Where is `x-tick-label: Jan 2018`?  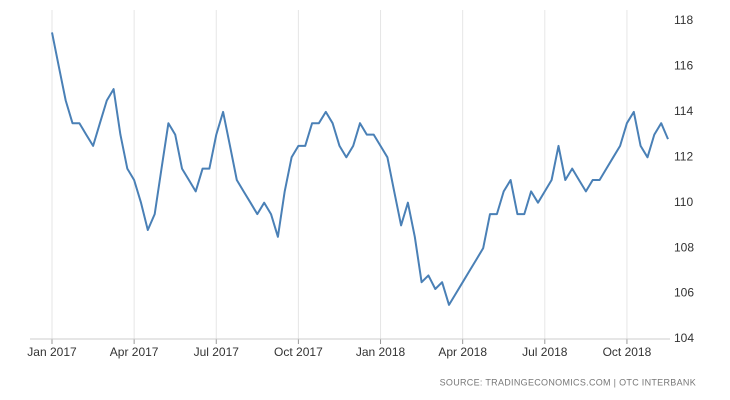
x-tick-label: Jan 2018 is located at coordinates (381, 352).